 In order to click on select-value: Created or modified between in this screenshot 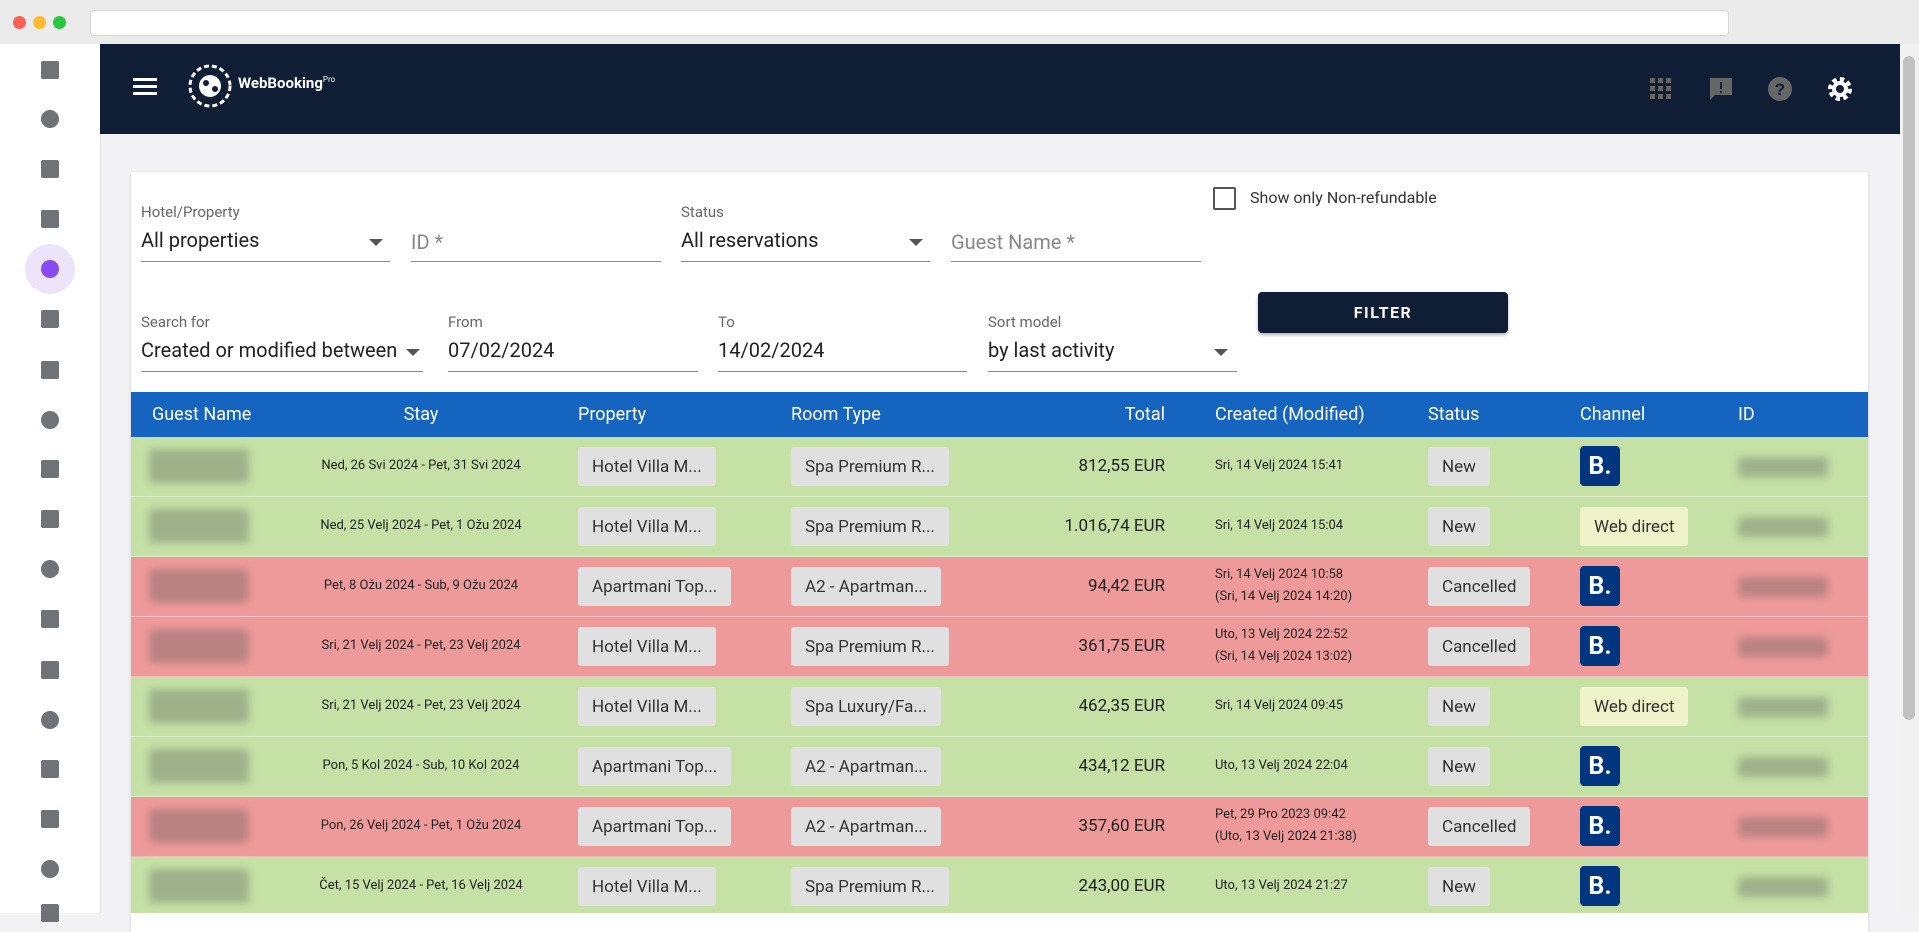, I will do `click(269, 350)`.